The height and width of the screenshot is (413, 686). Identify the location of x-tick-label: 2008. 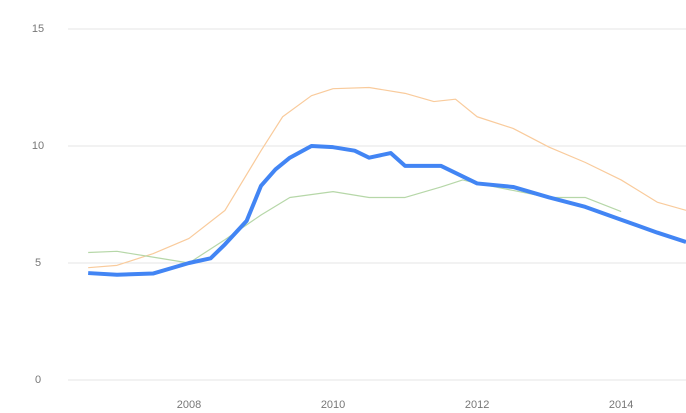
(189, 405).